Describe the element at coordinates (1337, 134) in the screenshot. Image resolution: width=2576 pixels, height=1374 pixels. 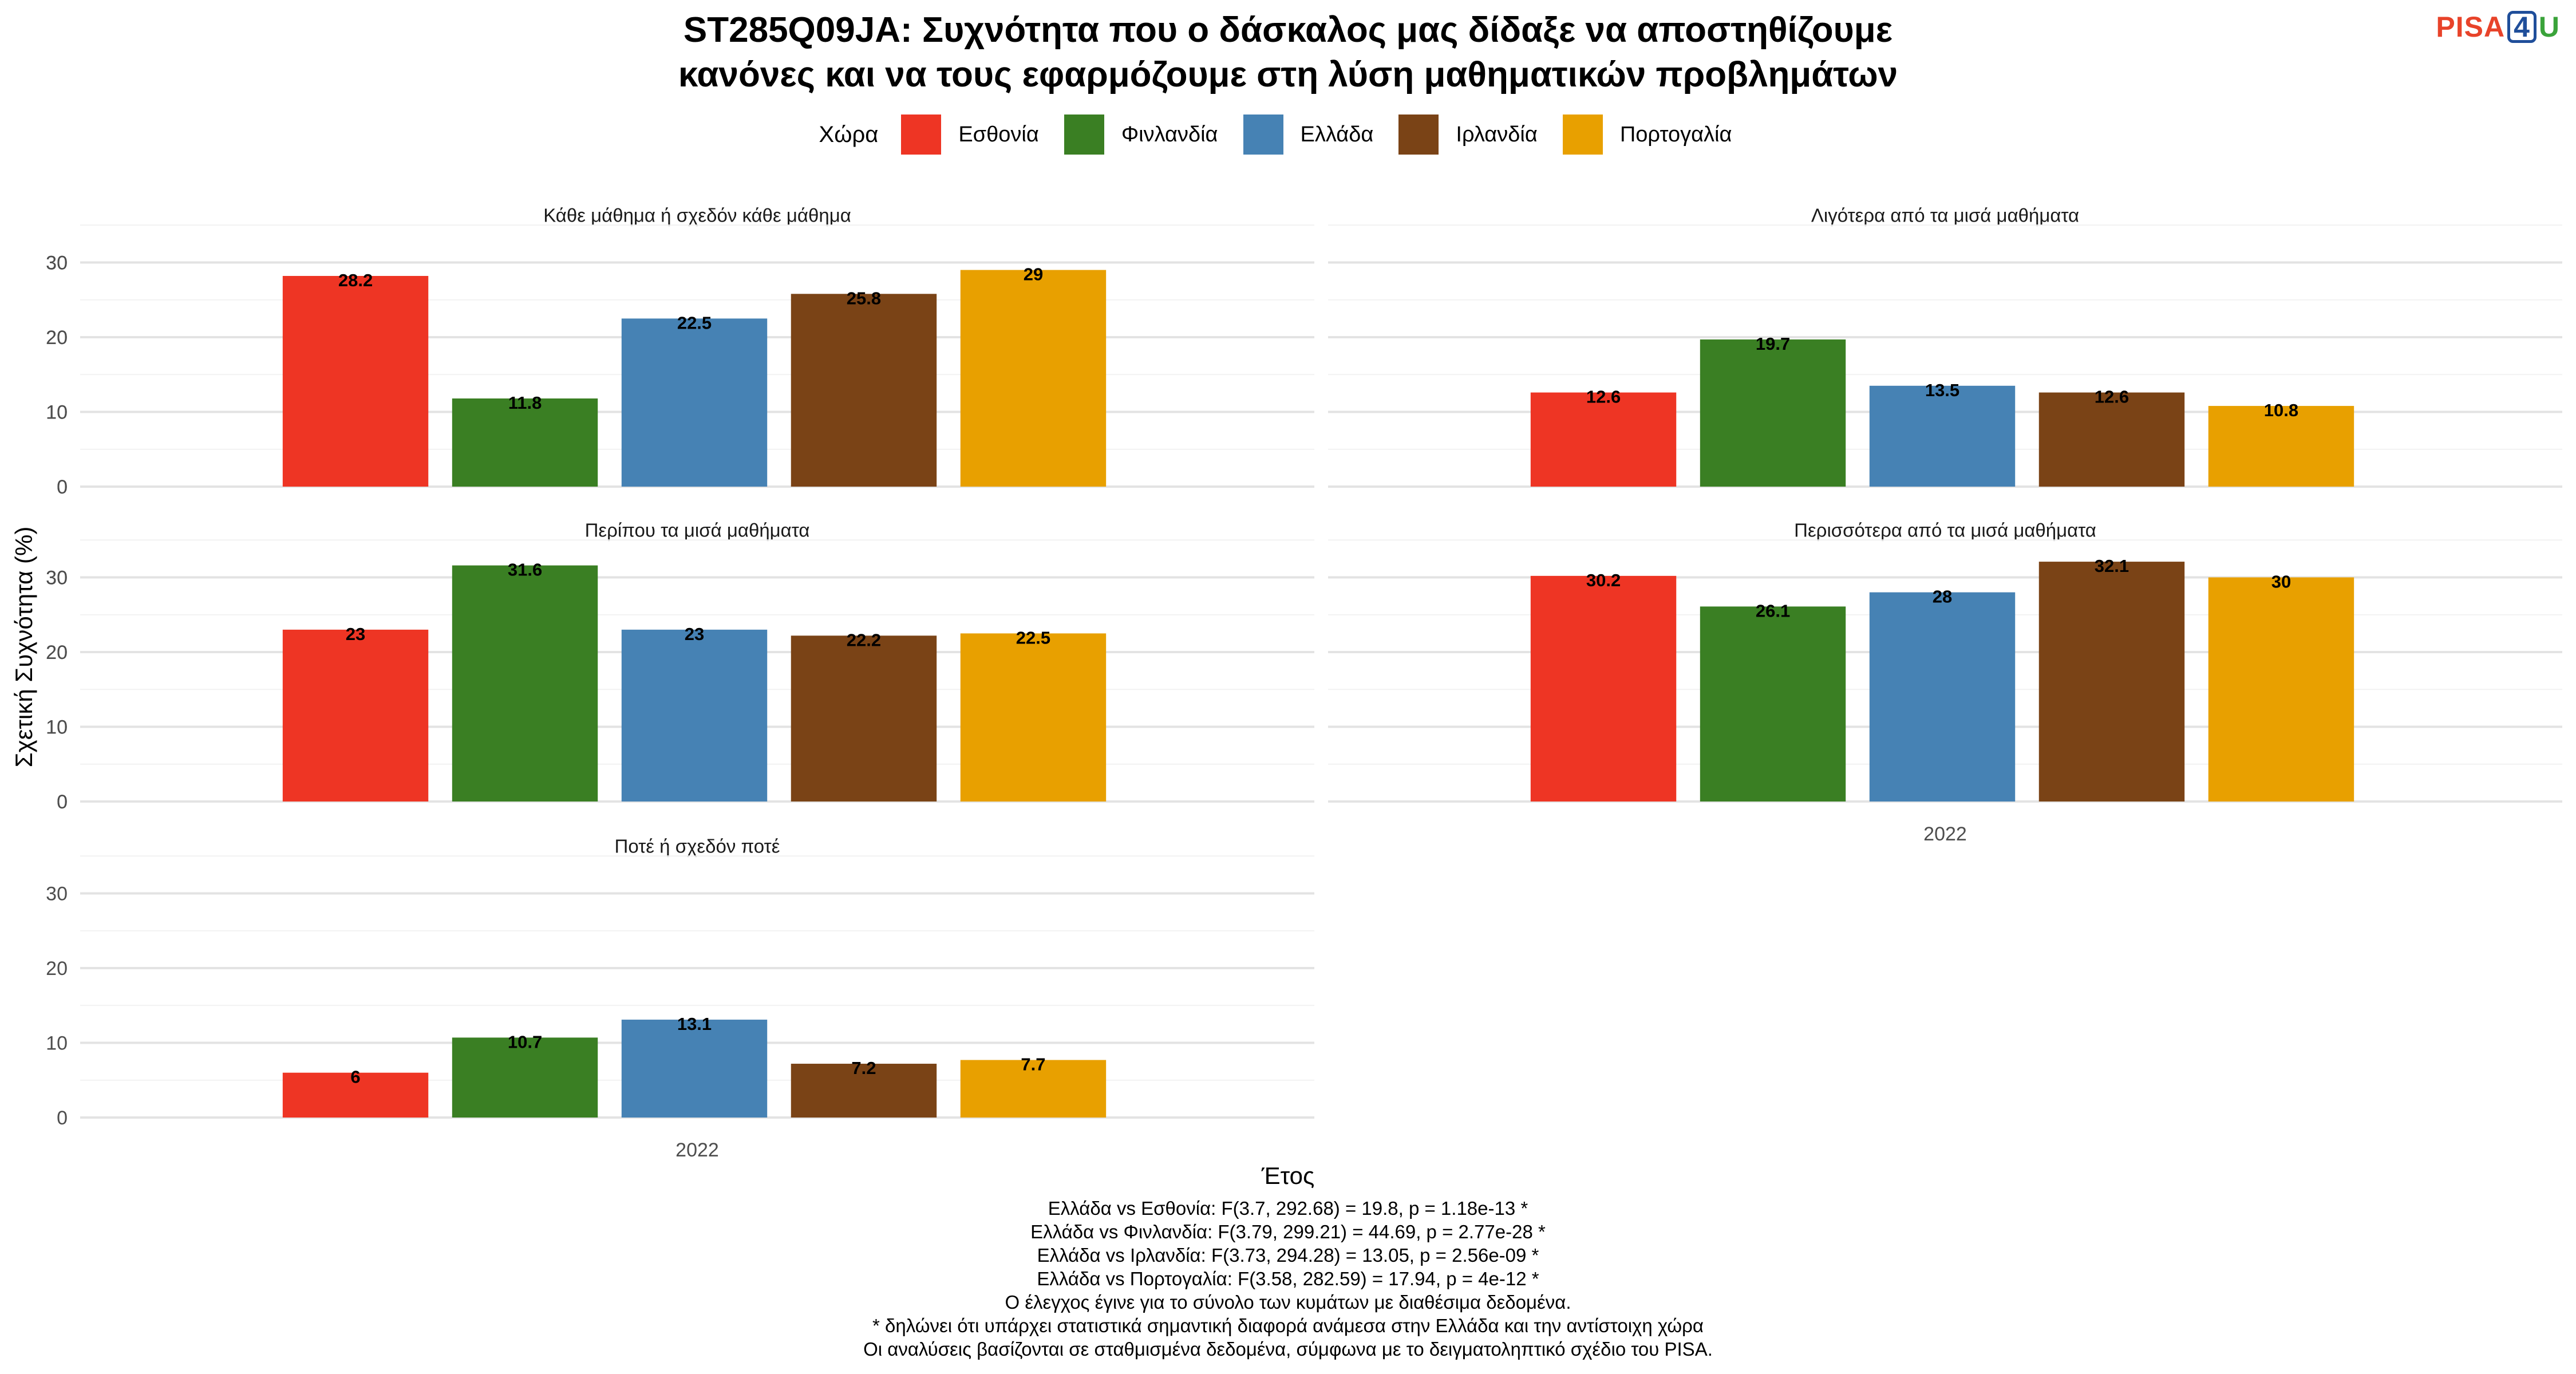
I see `legend-label-greece: Ελλάδα` at that location.